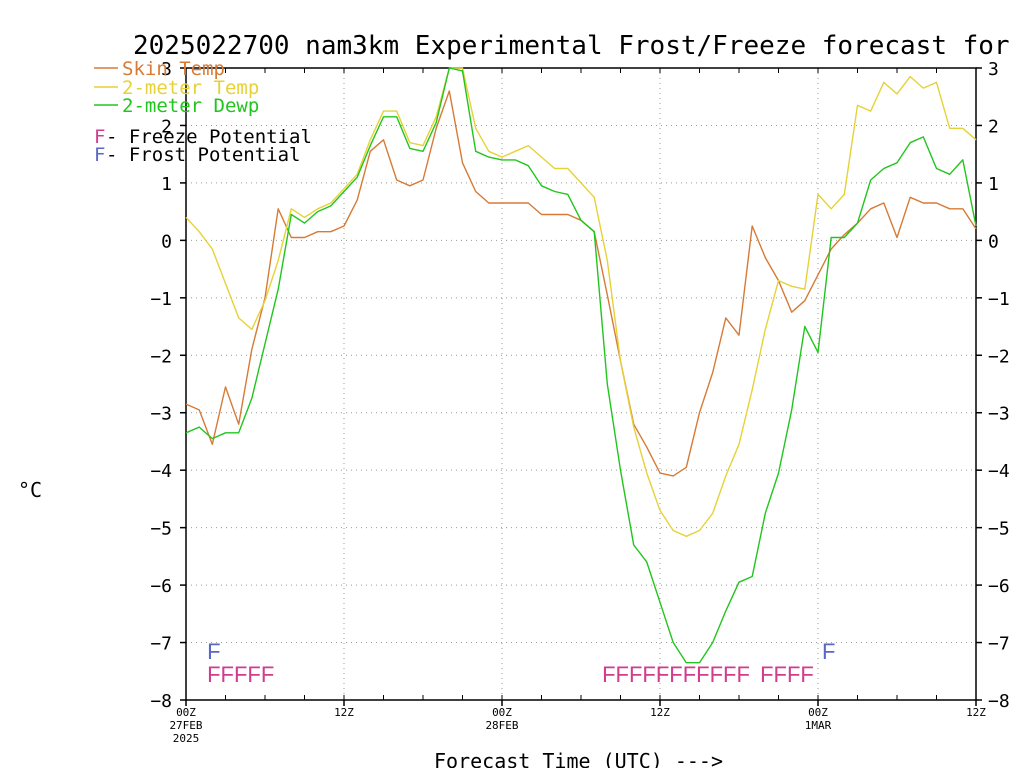  I want to click on y-tick-label-right: 3, so click(993, 69).